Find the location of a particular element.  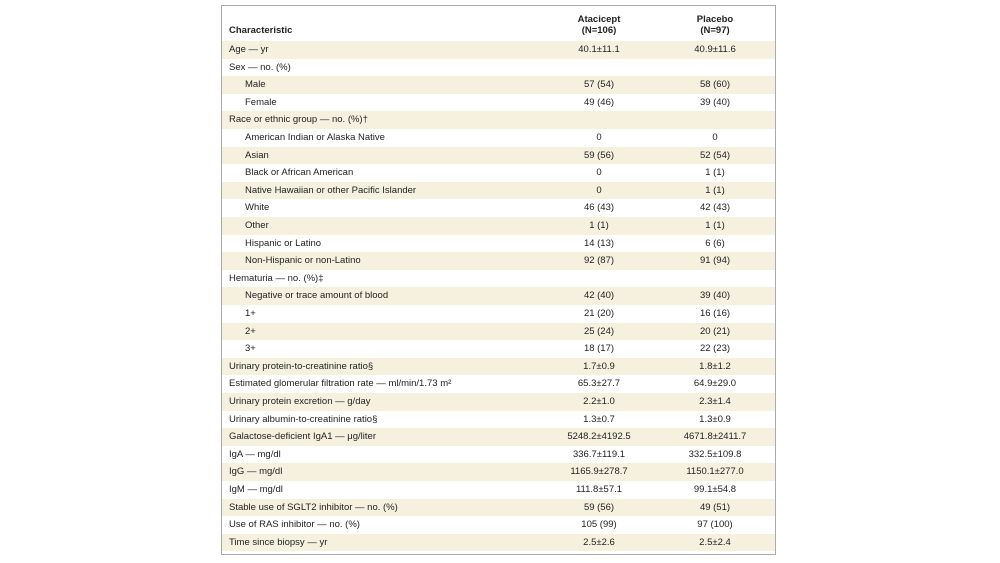

cell-value: 111.8±57.1 is located at coordinates (599, 489).